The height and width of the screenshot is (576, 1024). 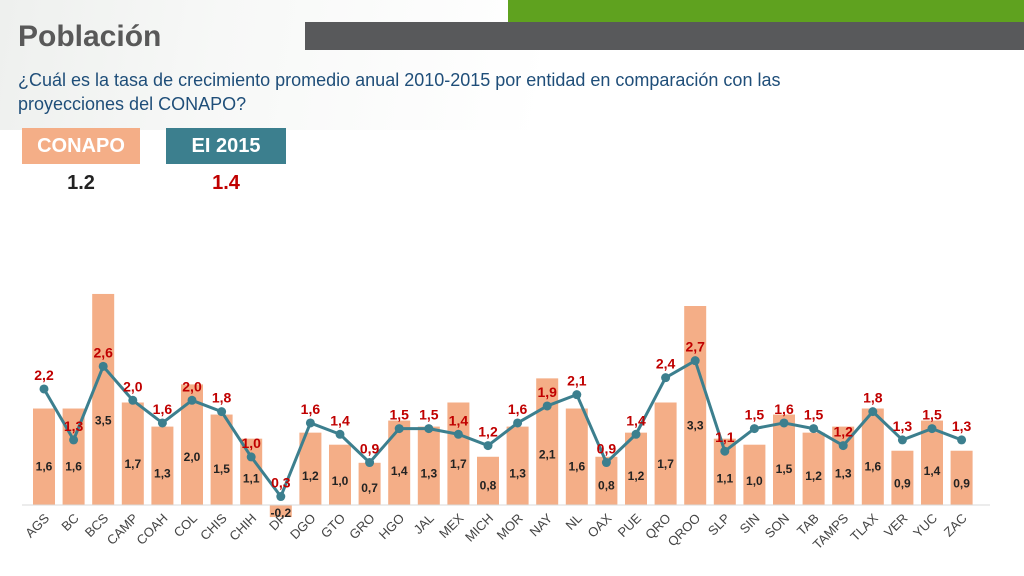 What do you see at coordinates (547, 454) in the screenshot?
I see `bar-value-label-nay: 2,1` at bounding box center [547, 454].